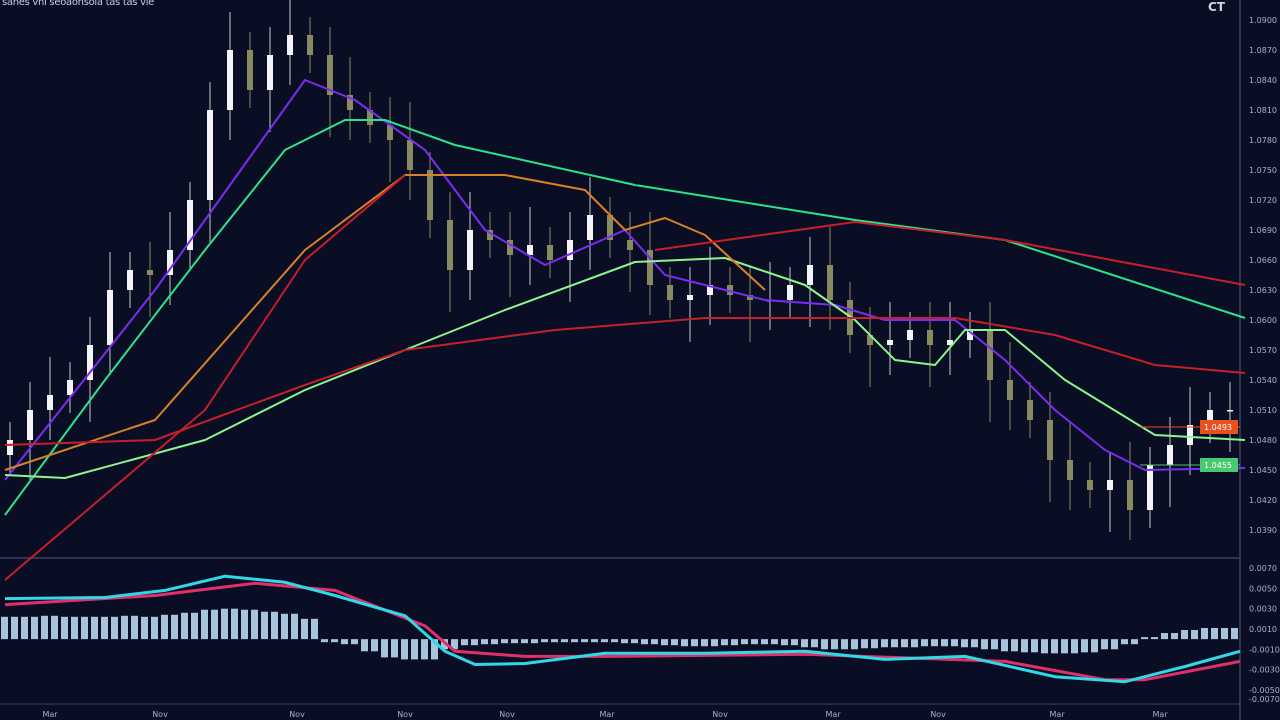 This screenshot has width=1280, height=720. What do you see at coordinates (1263, 50) in the screenshot?
I see `price-tick-label: 1.0870` at bounding box center [1263, 50].